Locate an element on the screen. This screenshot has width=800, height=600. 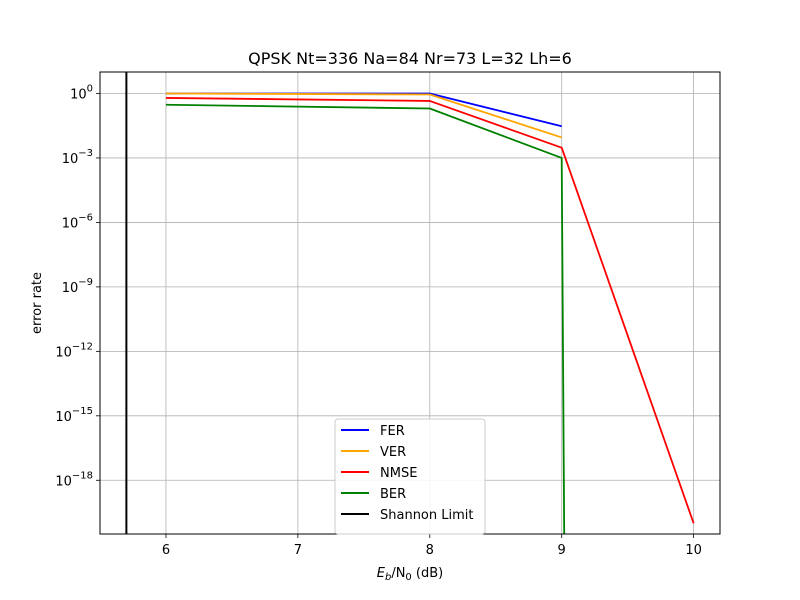
legend: FER VER NMSE BER Shannon Limit is located at coordinates (410, 476).